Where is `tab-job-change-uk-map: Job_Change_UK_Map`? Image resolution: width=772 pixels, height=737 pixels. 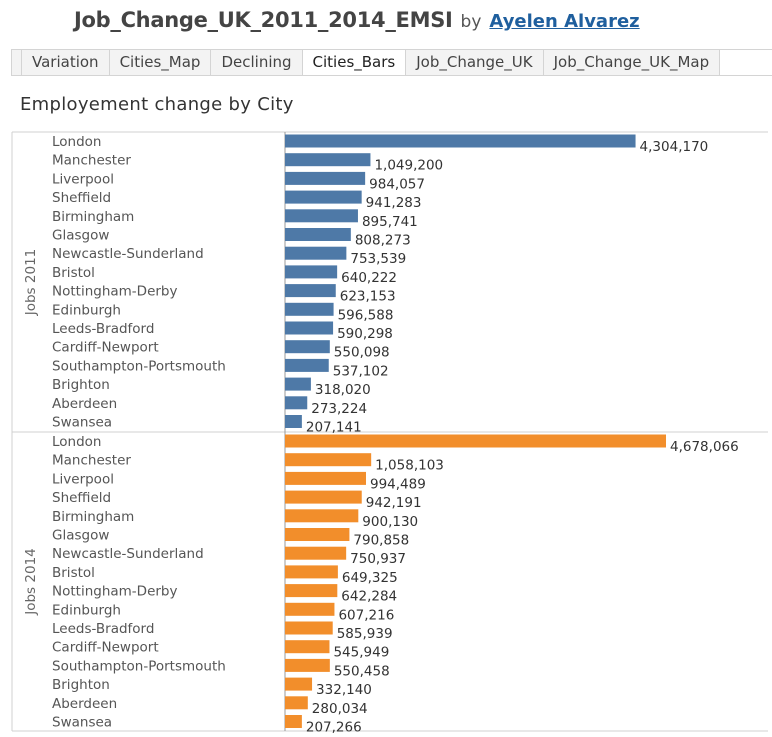 tab-job-change-uk-map: Job_Change_UK_Map is located at coordinates (631, 62).